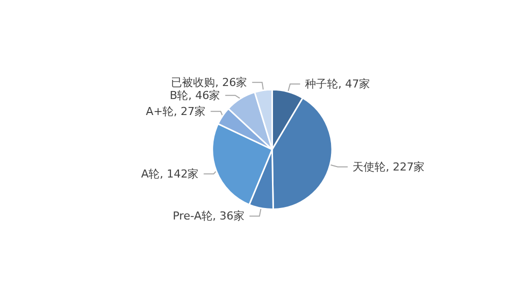  I want to click on slice-label: 已被收购, 26家, so click(209, 82).